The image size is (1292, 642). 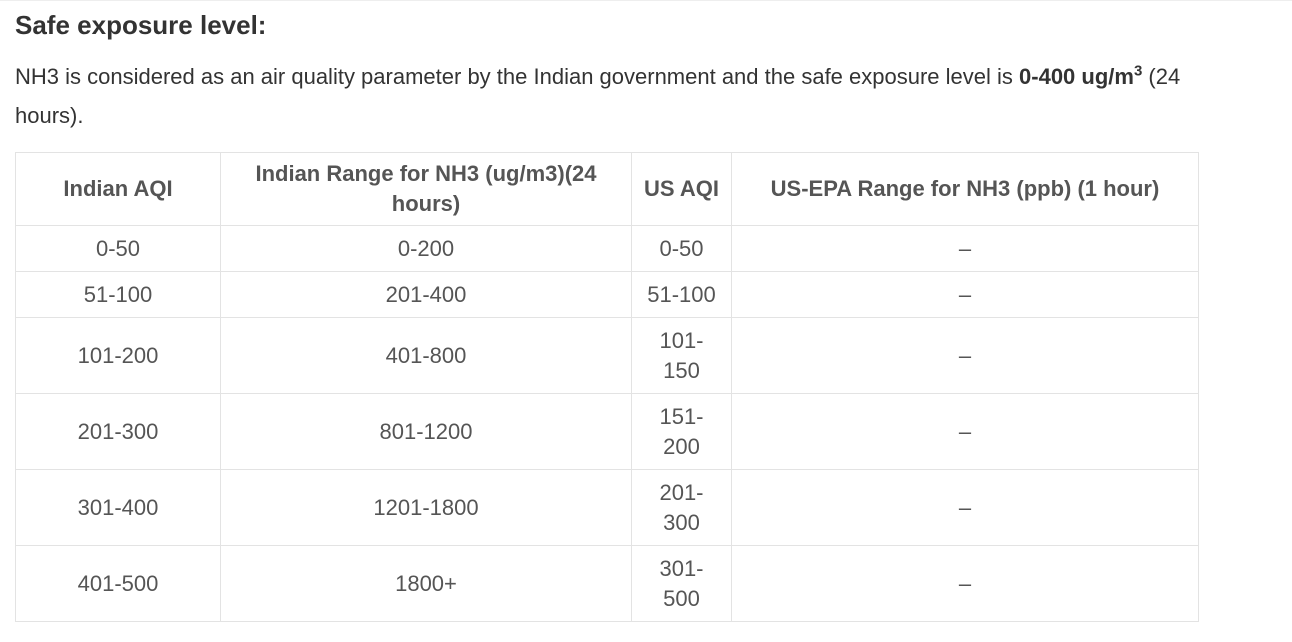 I want to click on table-row: 201-300 801-1200 151-200 –, so click(x=607, y=431).